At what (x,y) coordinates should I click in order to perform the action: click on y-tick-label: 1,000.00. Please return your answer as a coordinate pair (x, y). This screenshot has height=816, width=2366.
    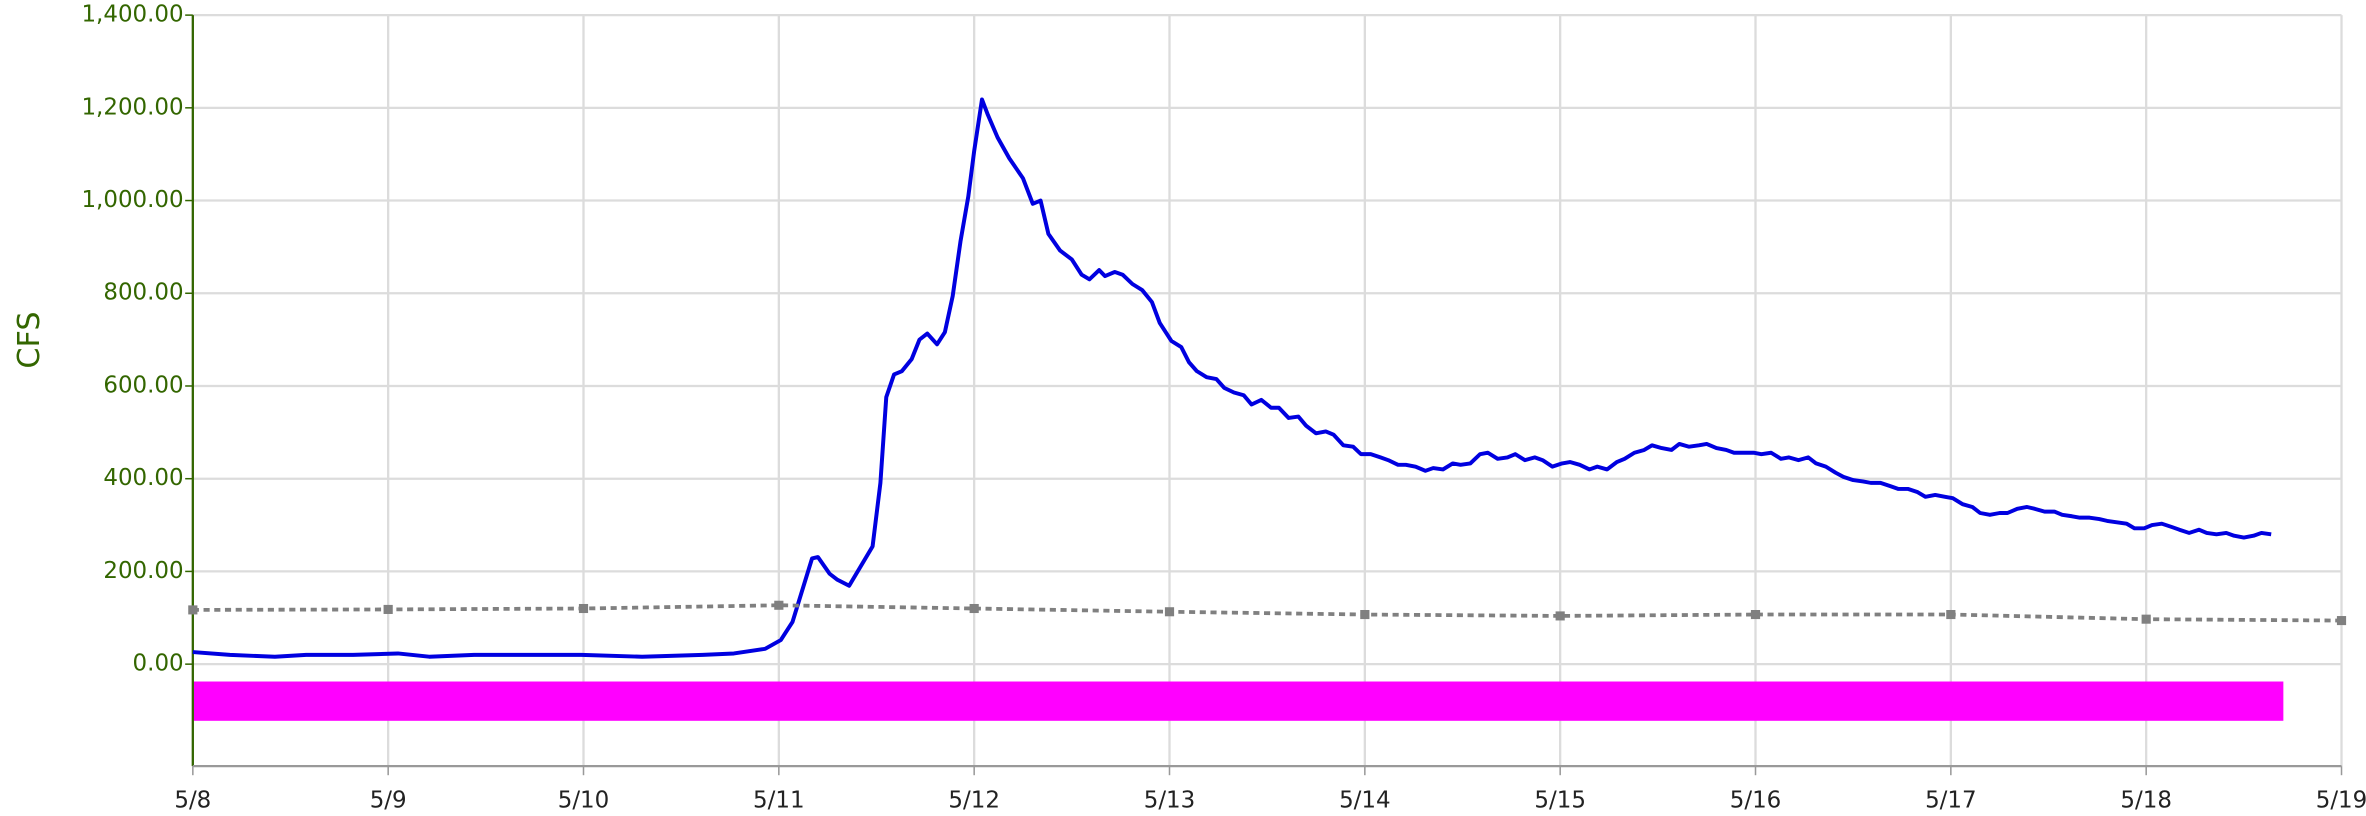
    Looking at the image, I should click on (132, 200).